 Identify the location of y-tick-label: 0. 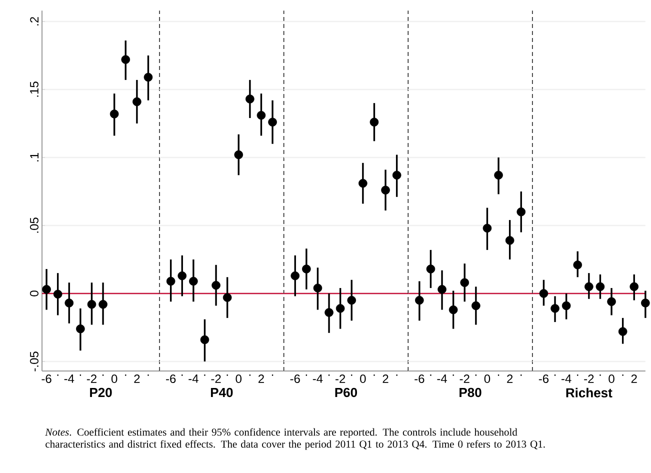
(34, 293).